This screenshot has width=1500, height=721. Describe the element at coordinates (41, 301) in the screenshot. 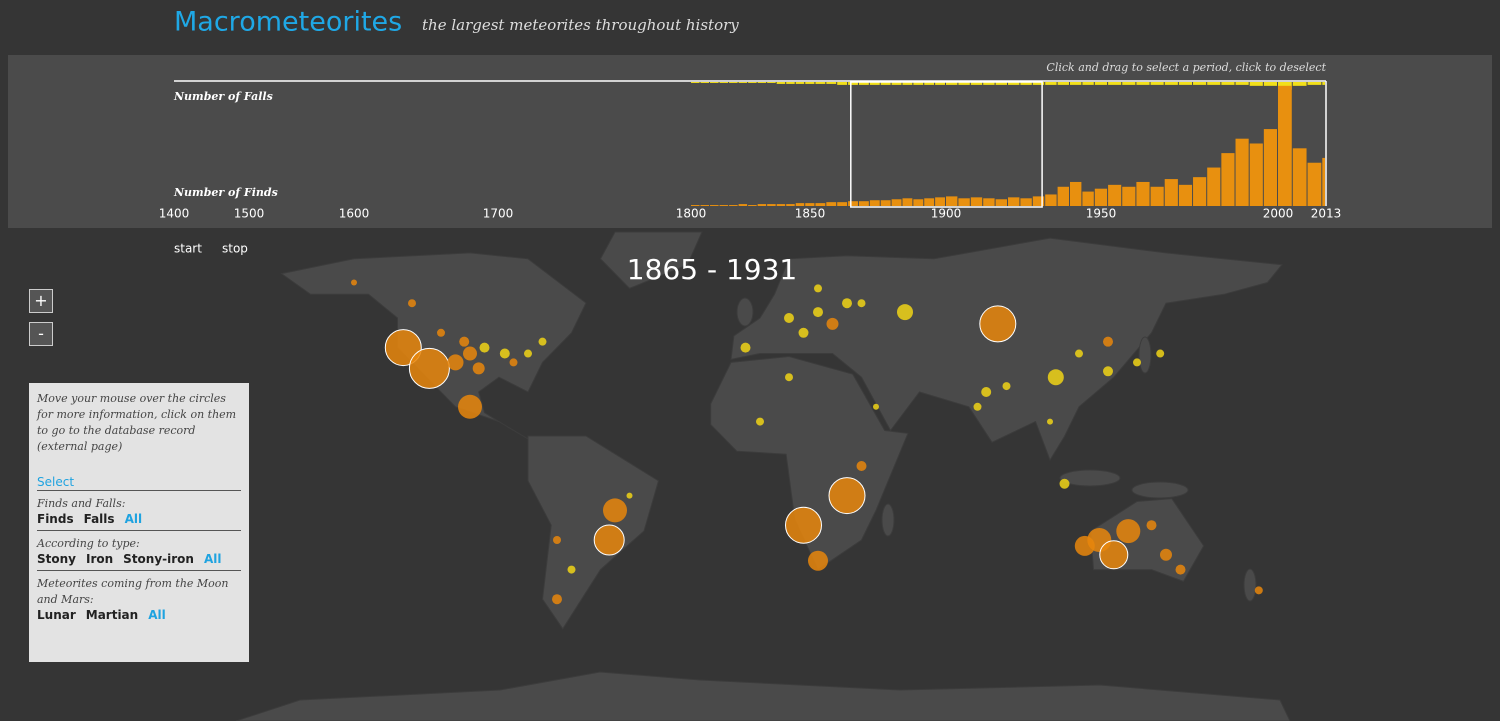

I see `zoom-in: +` at that location.